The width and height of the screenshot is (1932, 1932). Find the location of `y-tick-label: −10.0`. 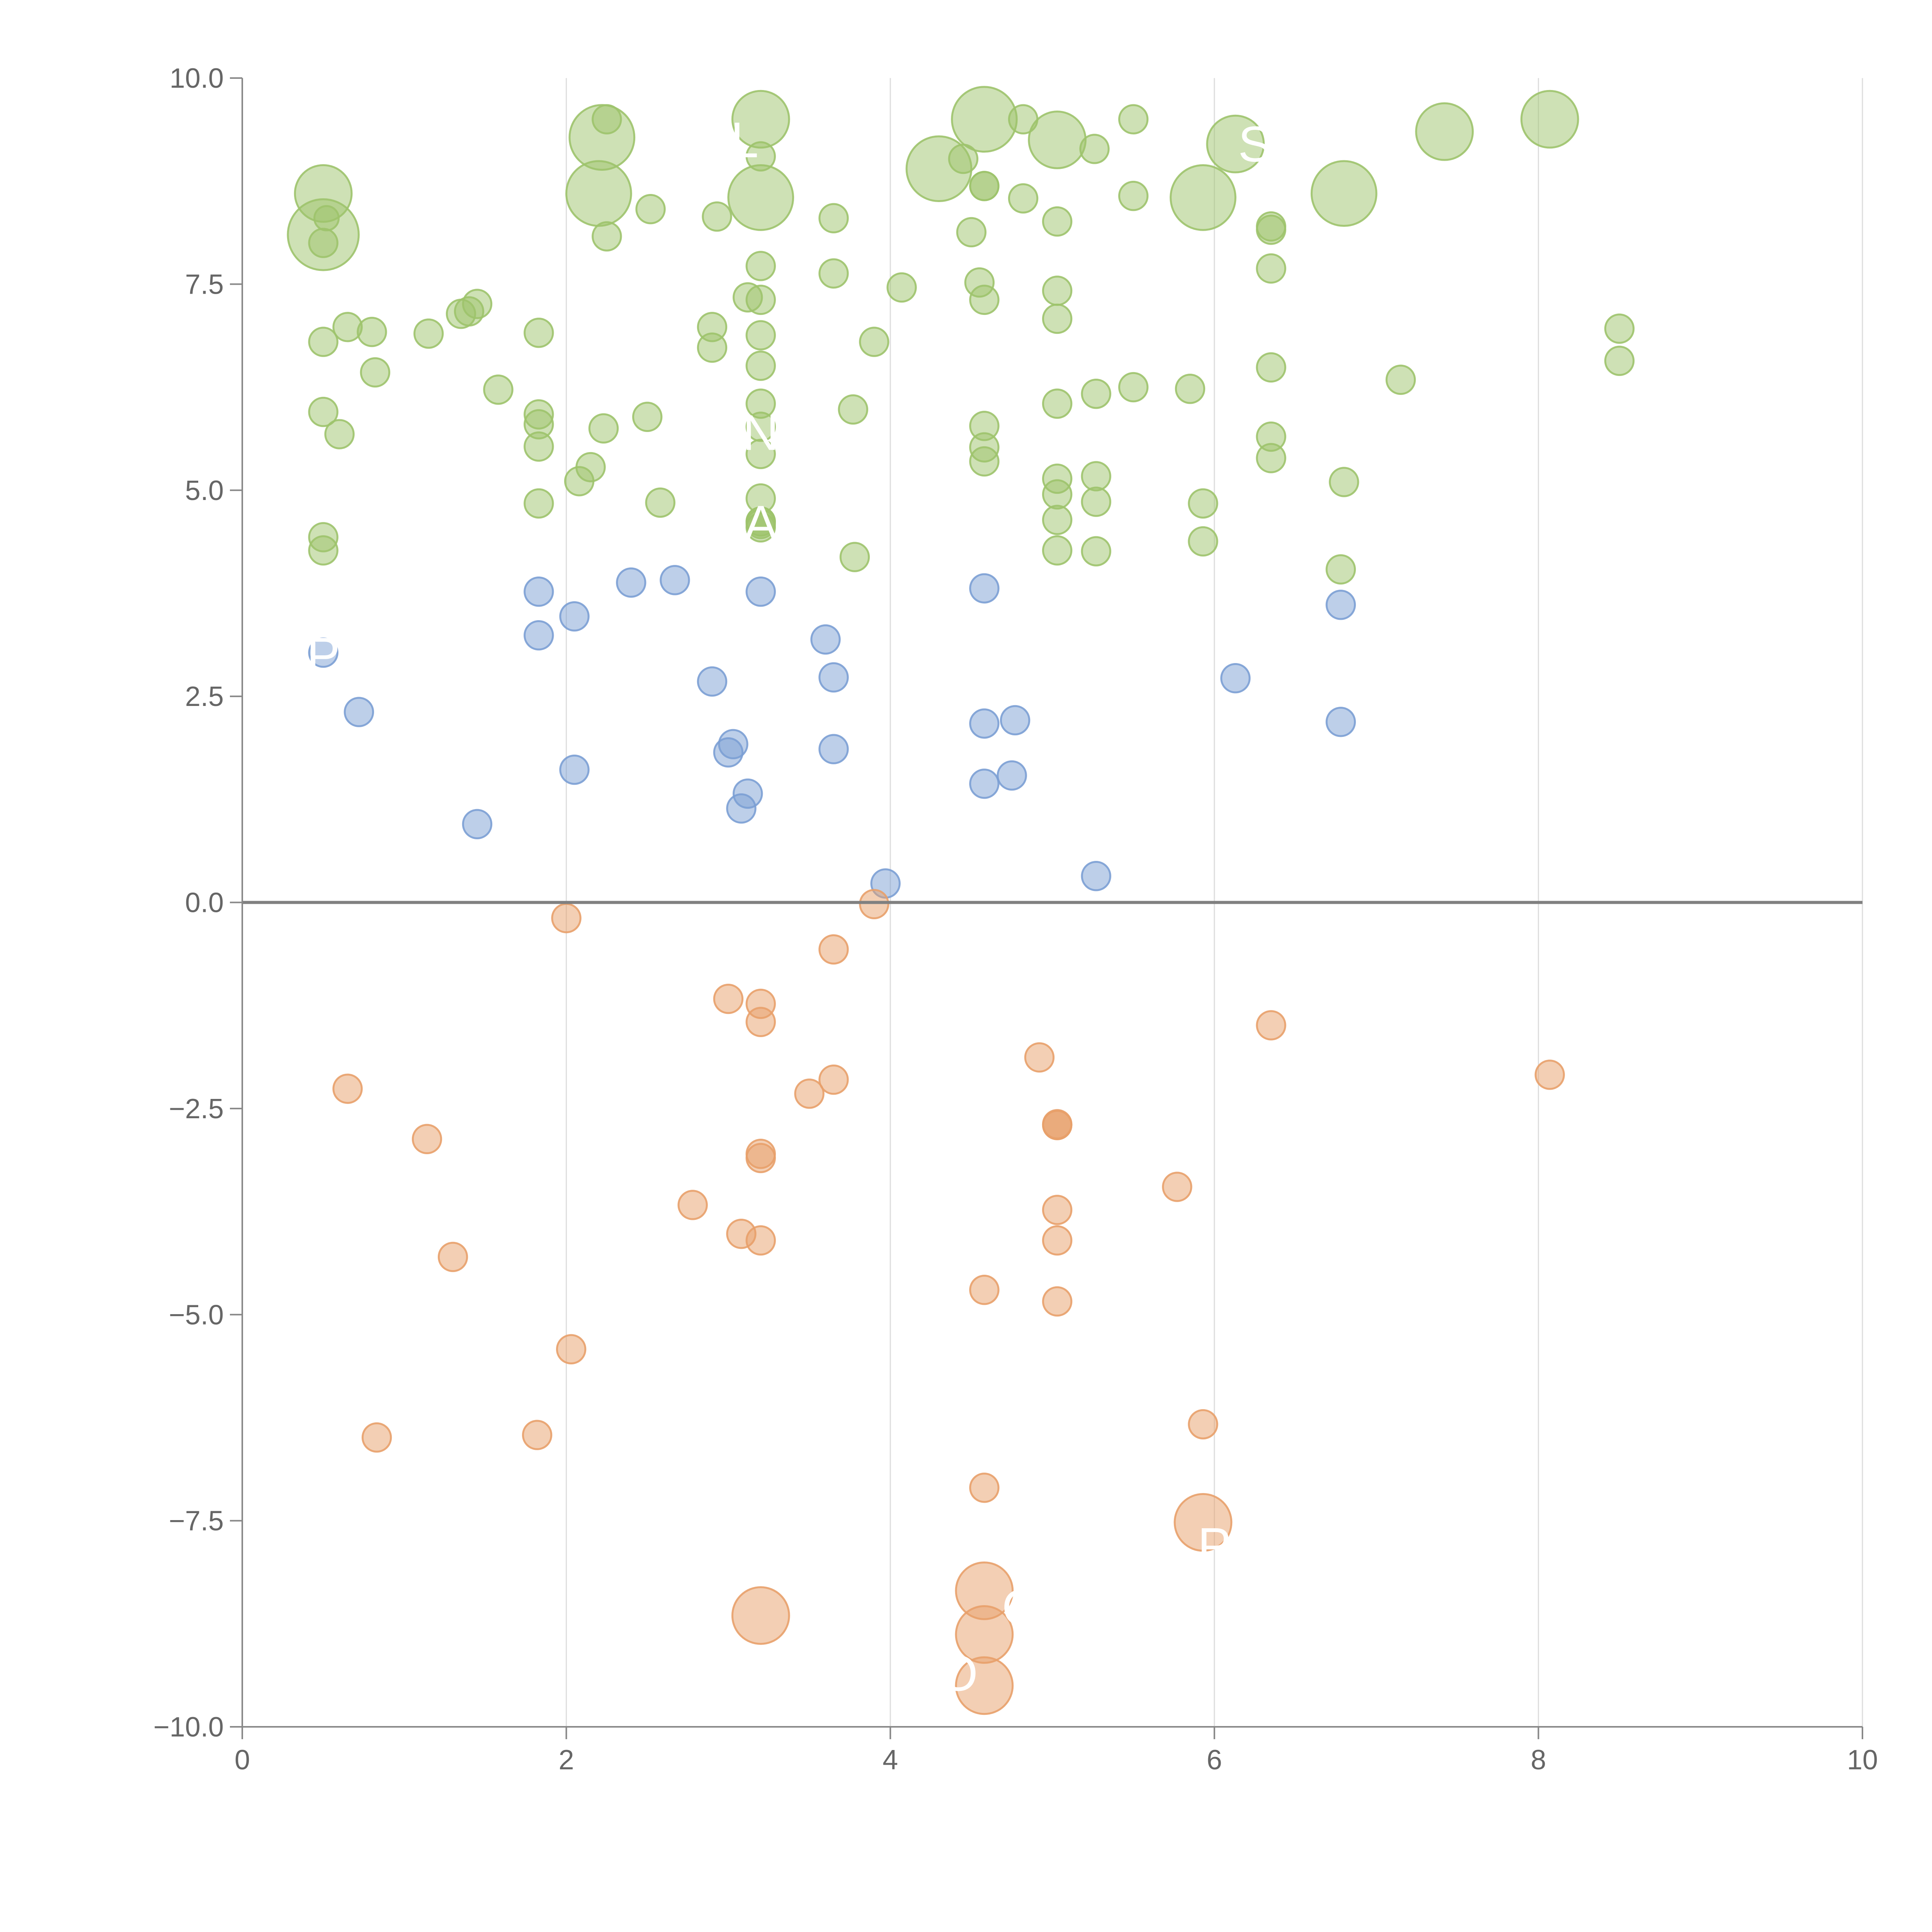

y-tick-label: −10.0 is located at coordinates (189, 1728).